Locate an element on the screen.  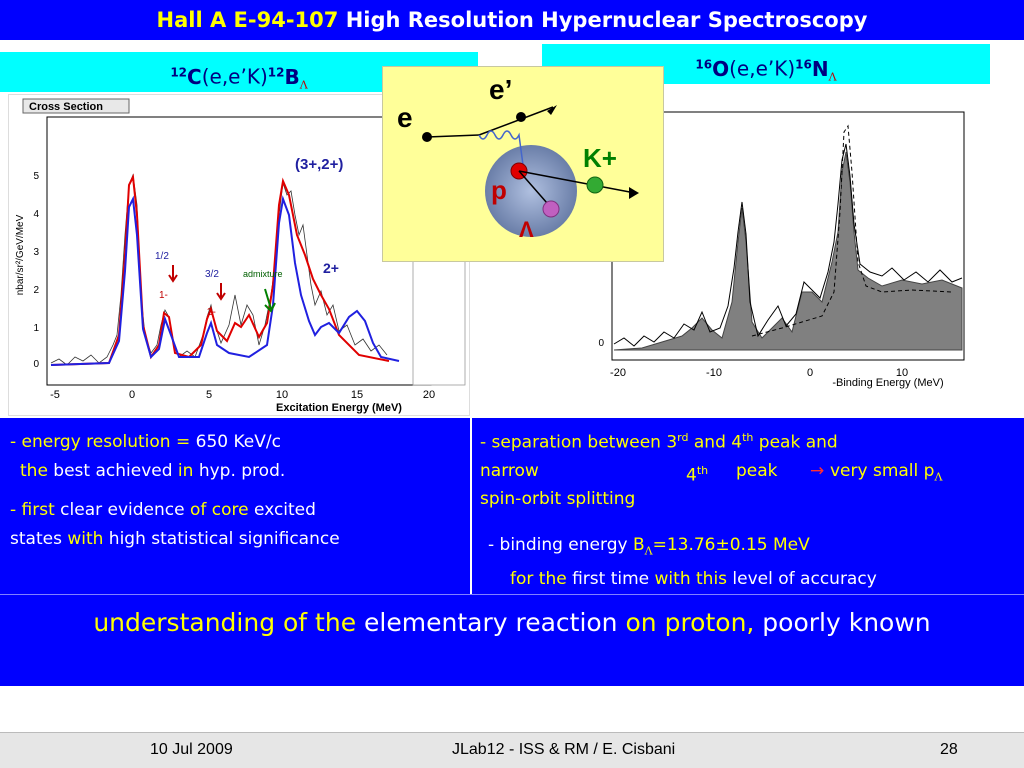
note-text: 4 is located at coordinates (691, 475).